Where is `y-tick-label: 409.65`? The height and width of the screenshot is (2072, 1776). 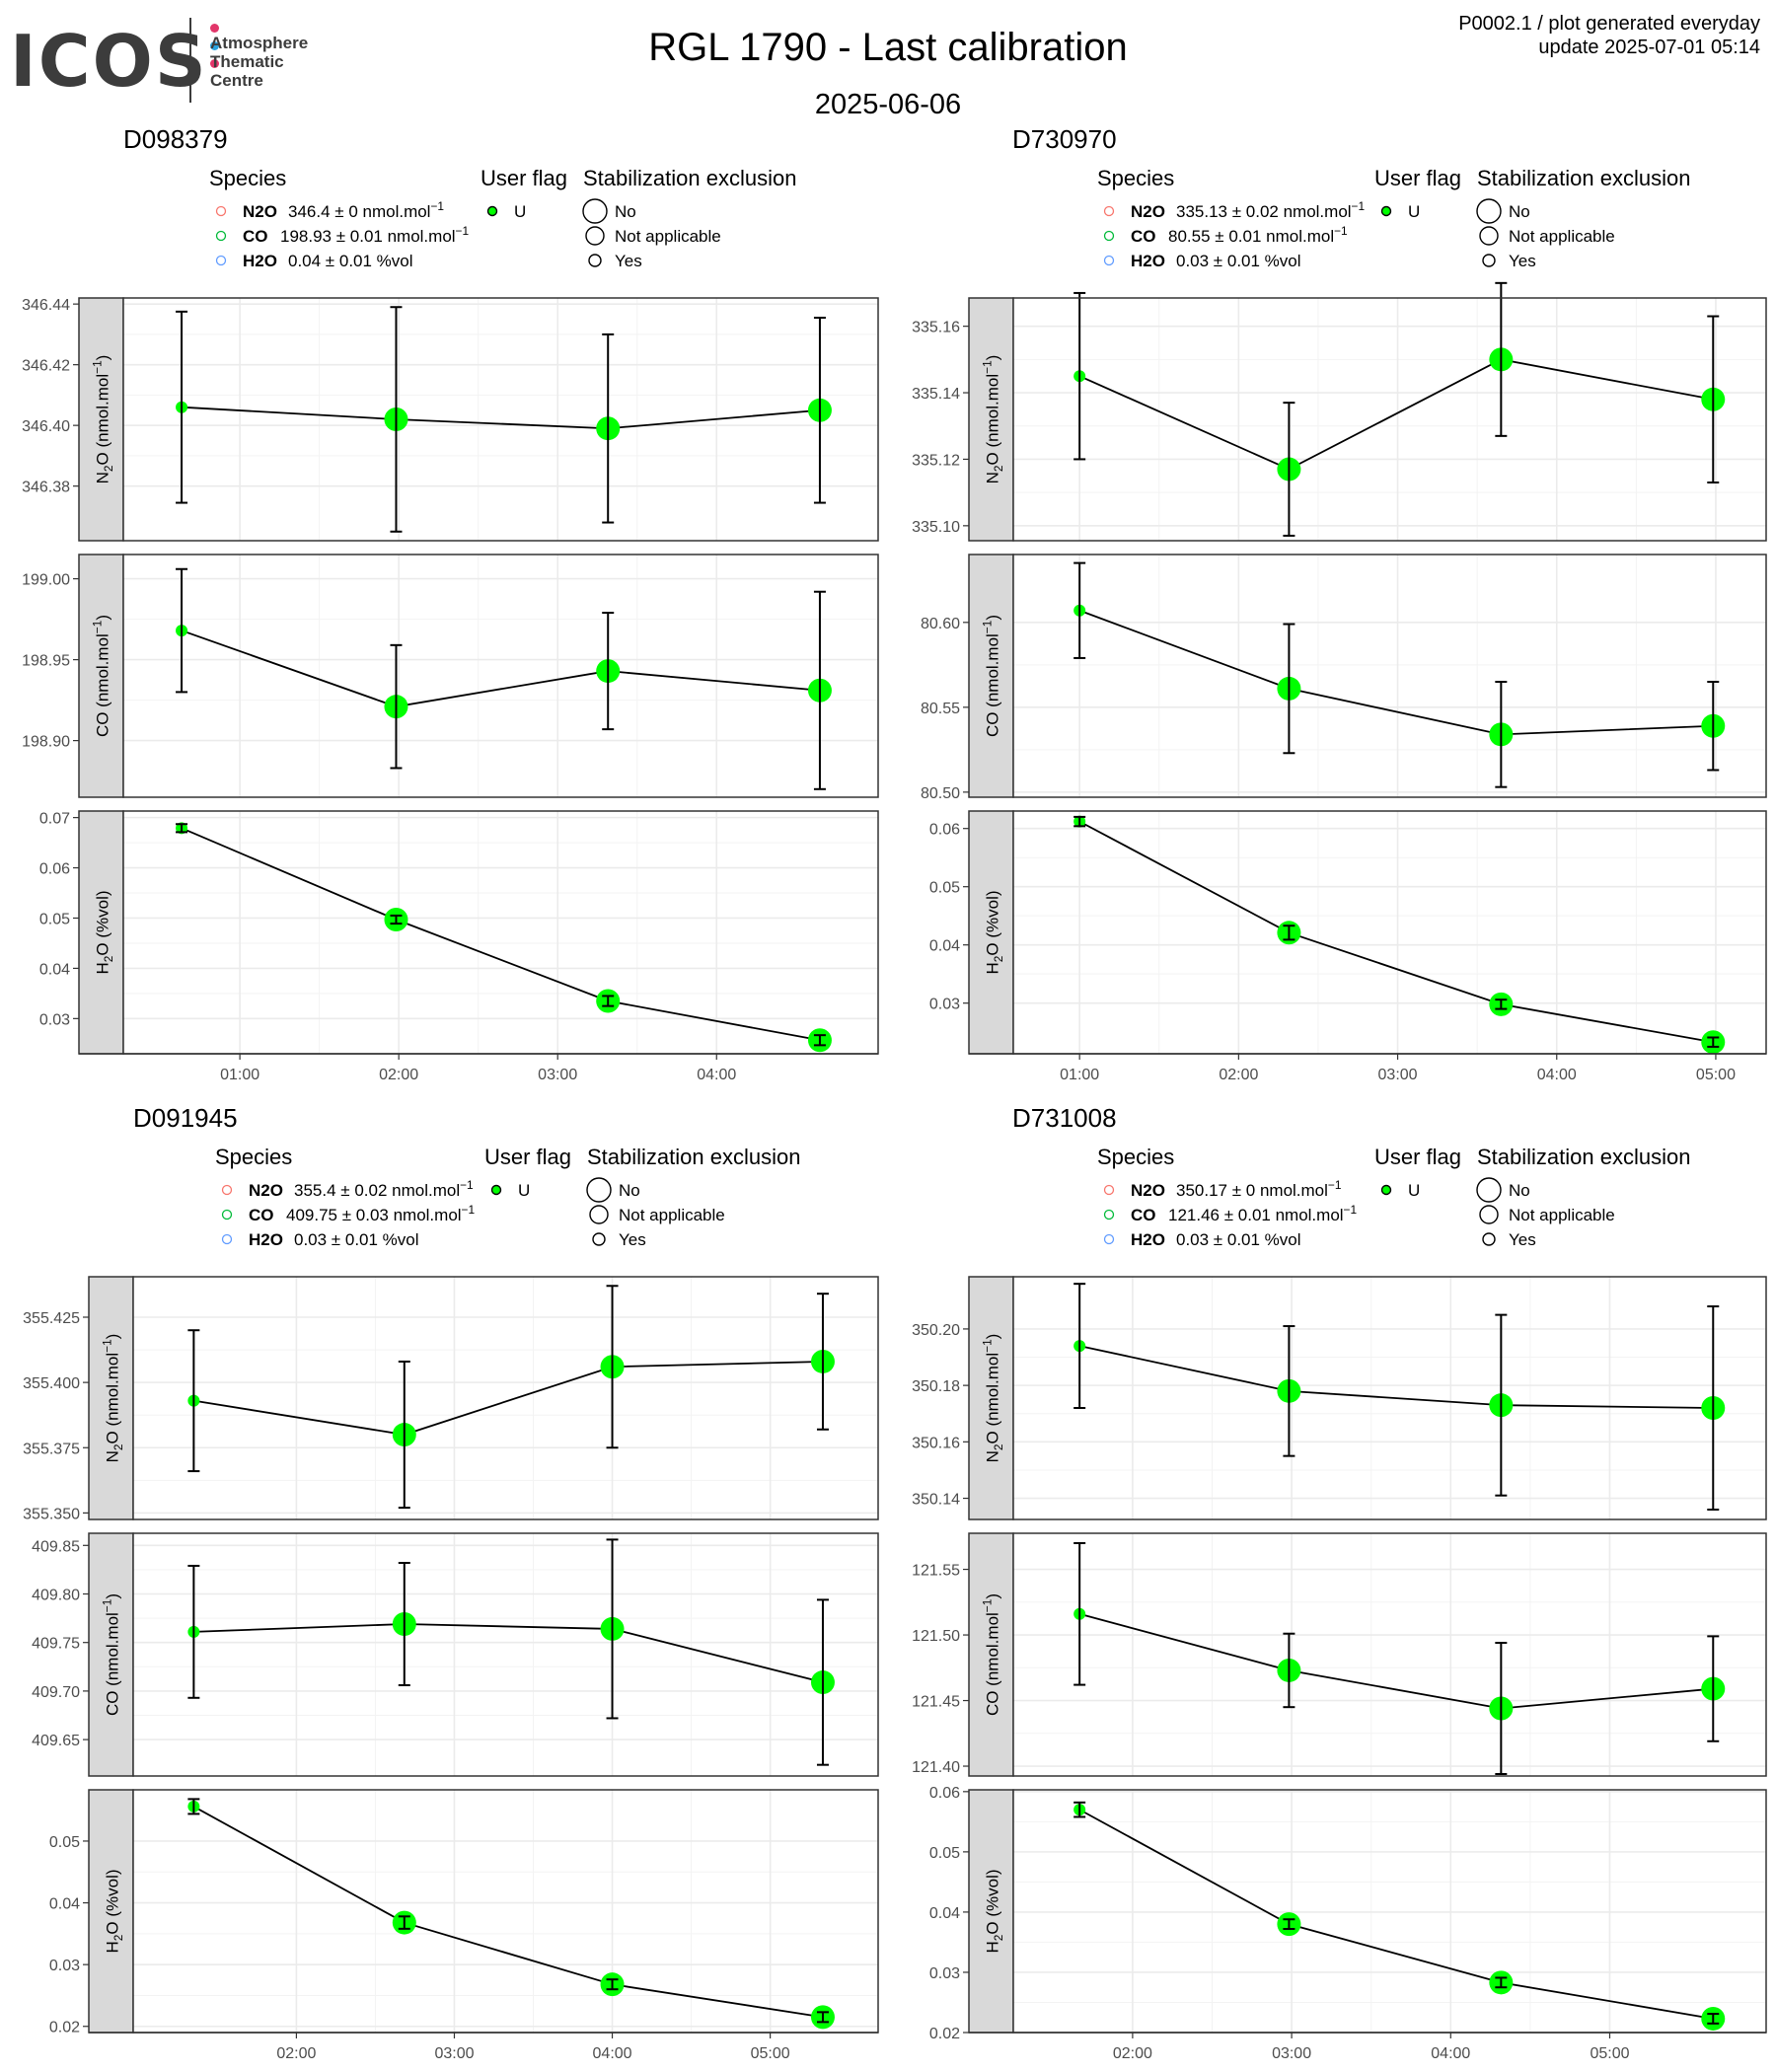
y-tick-label: 409.65 is located at coordinates (56, 1741).